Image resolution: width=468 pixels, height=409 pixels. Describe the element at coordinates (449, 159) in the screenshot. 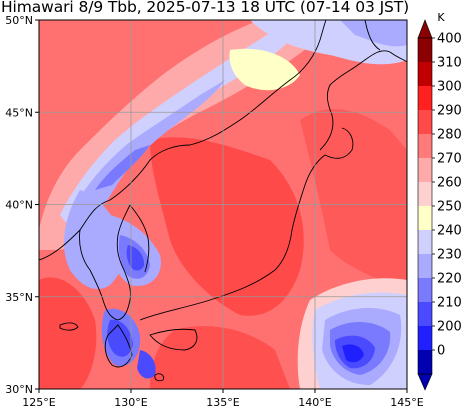

I see `colorbar-tick-label: 270` at that location.